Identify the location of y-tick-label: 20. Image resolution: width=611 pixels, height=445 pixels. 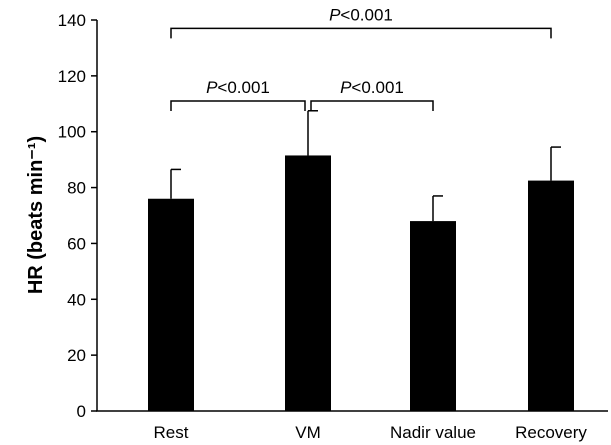
(76, 355).